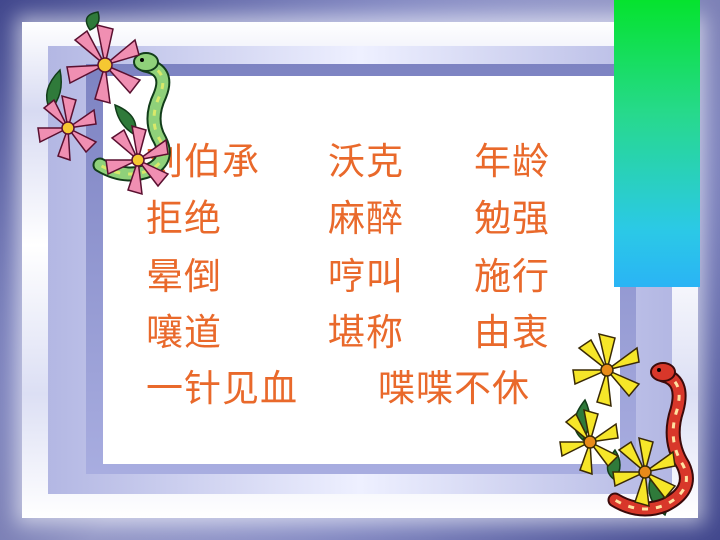 This screenshot has height=540, width=720. What do you see at coordinates (222, 388) in the screenshot?
I see `word-r5-c1: 一针见血` at bounding box center [222, 388].